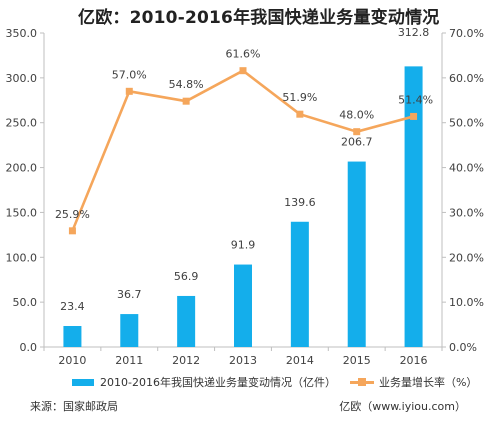 The height and width of the screenshot is (422, 488). What do you see at coordinates (129, 294) in the screenshot?
I see `bar-value-label: 36.7` at bounding box center [129, 294].